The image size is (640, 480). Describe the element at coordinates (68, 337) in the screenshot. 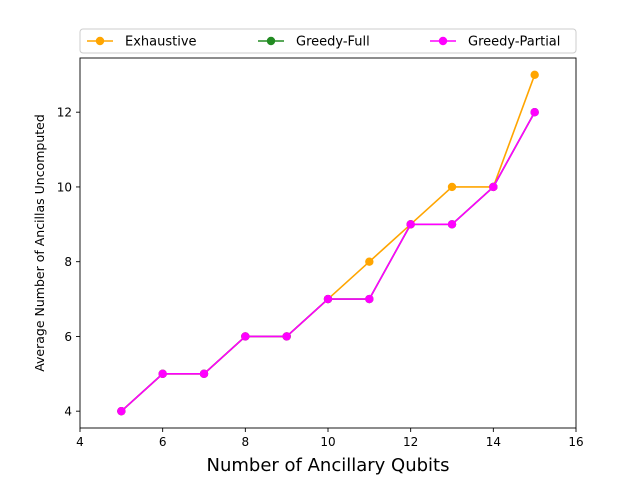

I see `y-tick-label: 6` at that location.